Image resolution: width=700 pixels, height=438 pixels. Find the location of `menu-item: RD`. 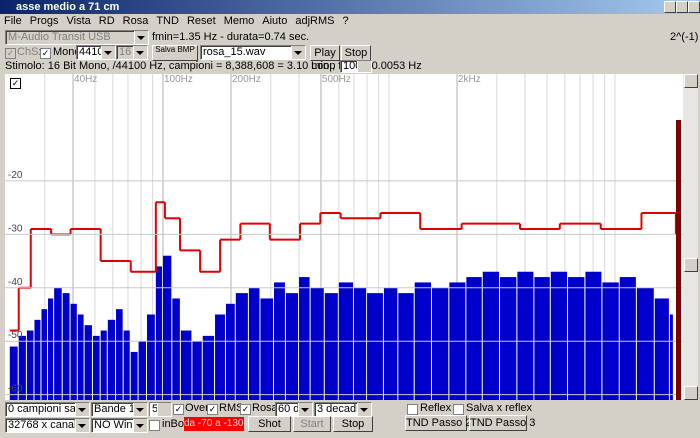

menu-item: RD is located at coordinates (106, 21).